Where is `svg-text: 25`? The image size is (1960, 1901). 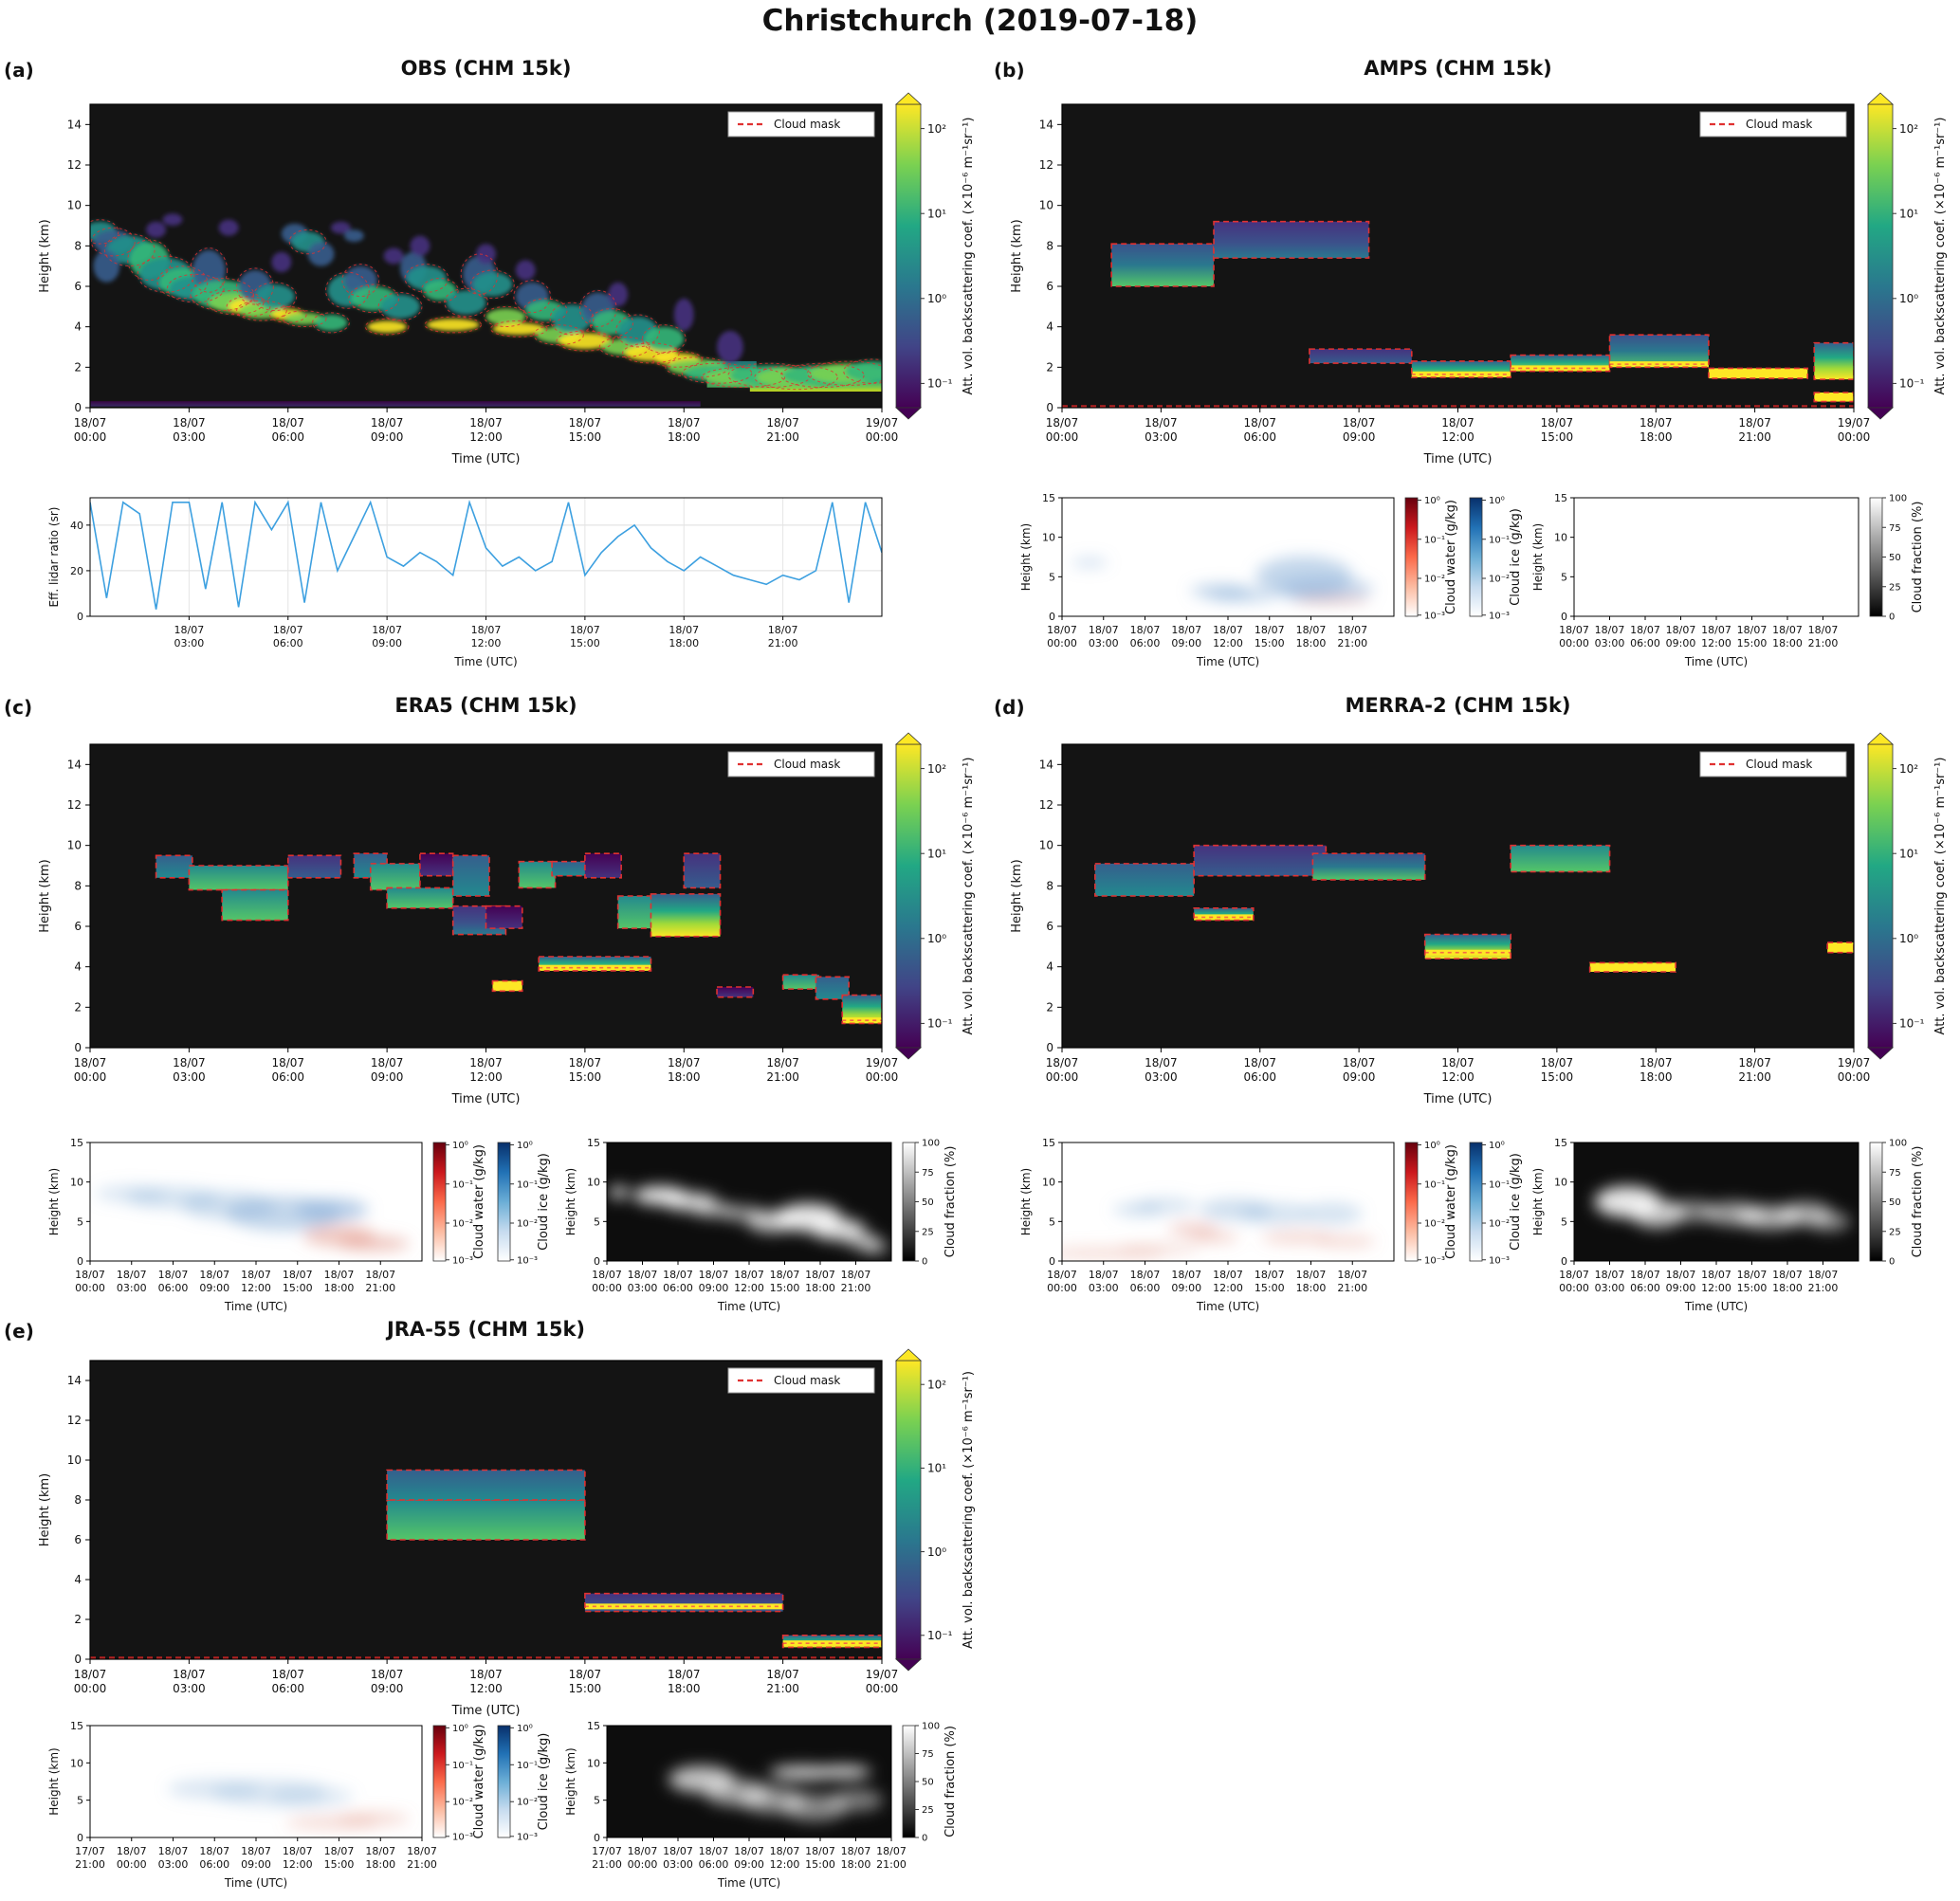 svg-text: 25 is located at coordinates (1895, 587).